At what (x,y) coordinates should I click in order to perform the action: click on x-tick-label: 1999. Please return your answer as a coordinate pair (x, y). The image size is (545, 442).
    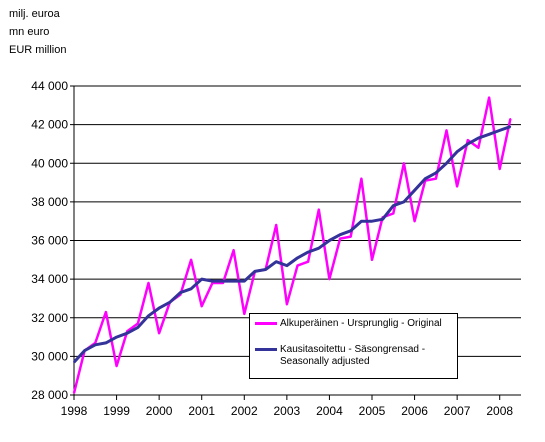
    Looking at the image, I should click on (116, 411).